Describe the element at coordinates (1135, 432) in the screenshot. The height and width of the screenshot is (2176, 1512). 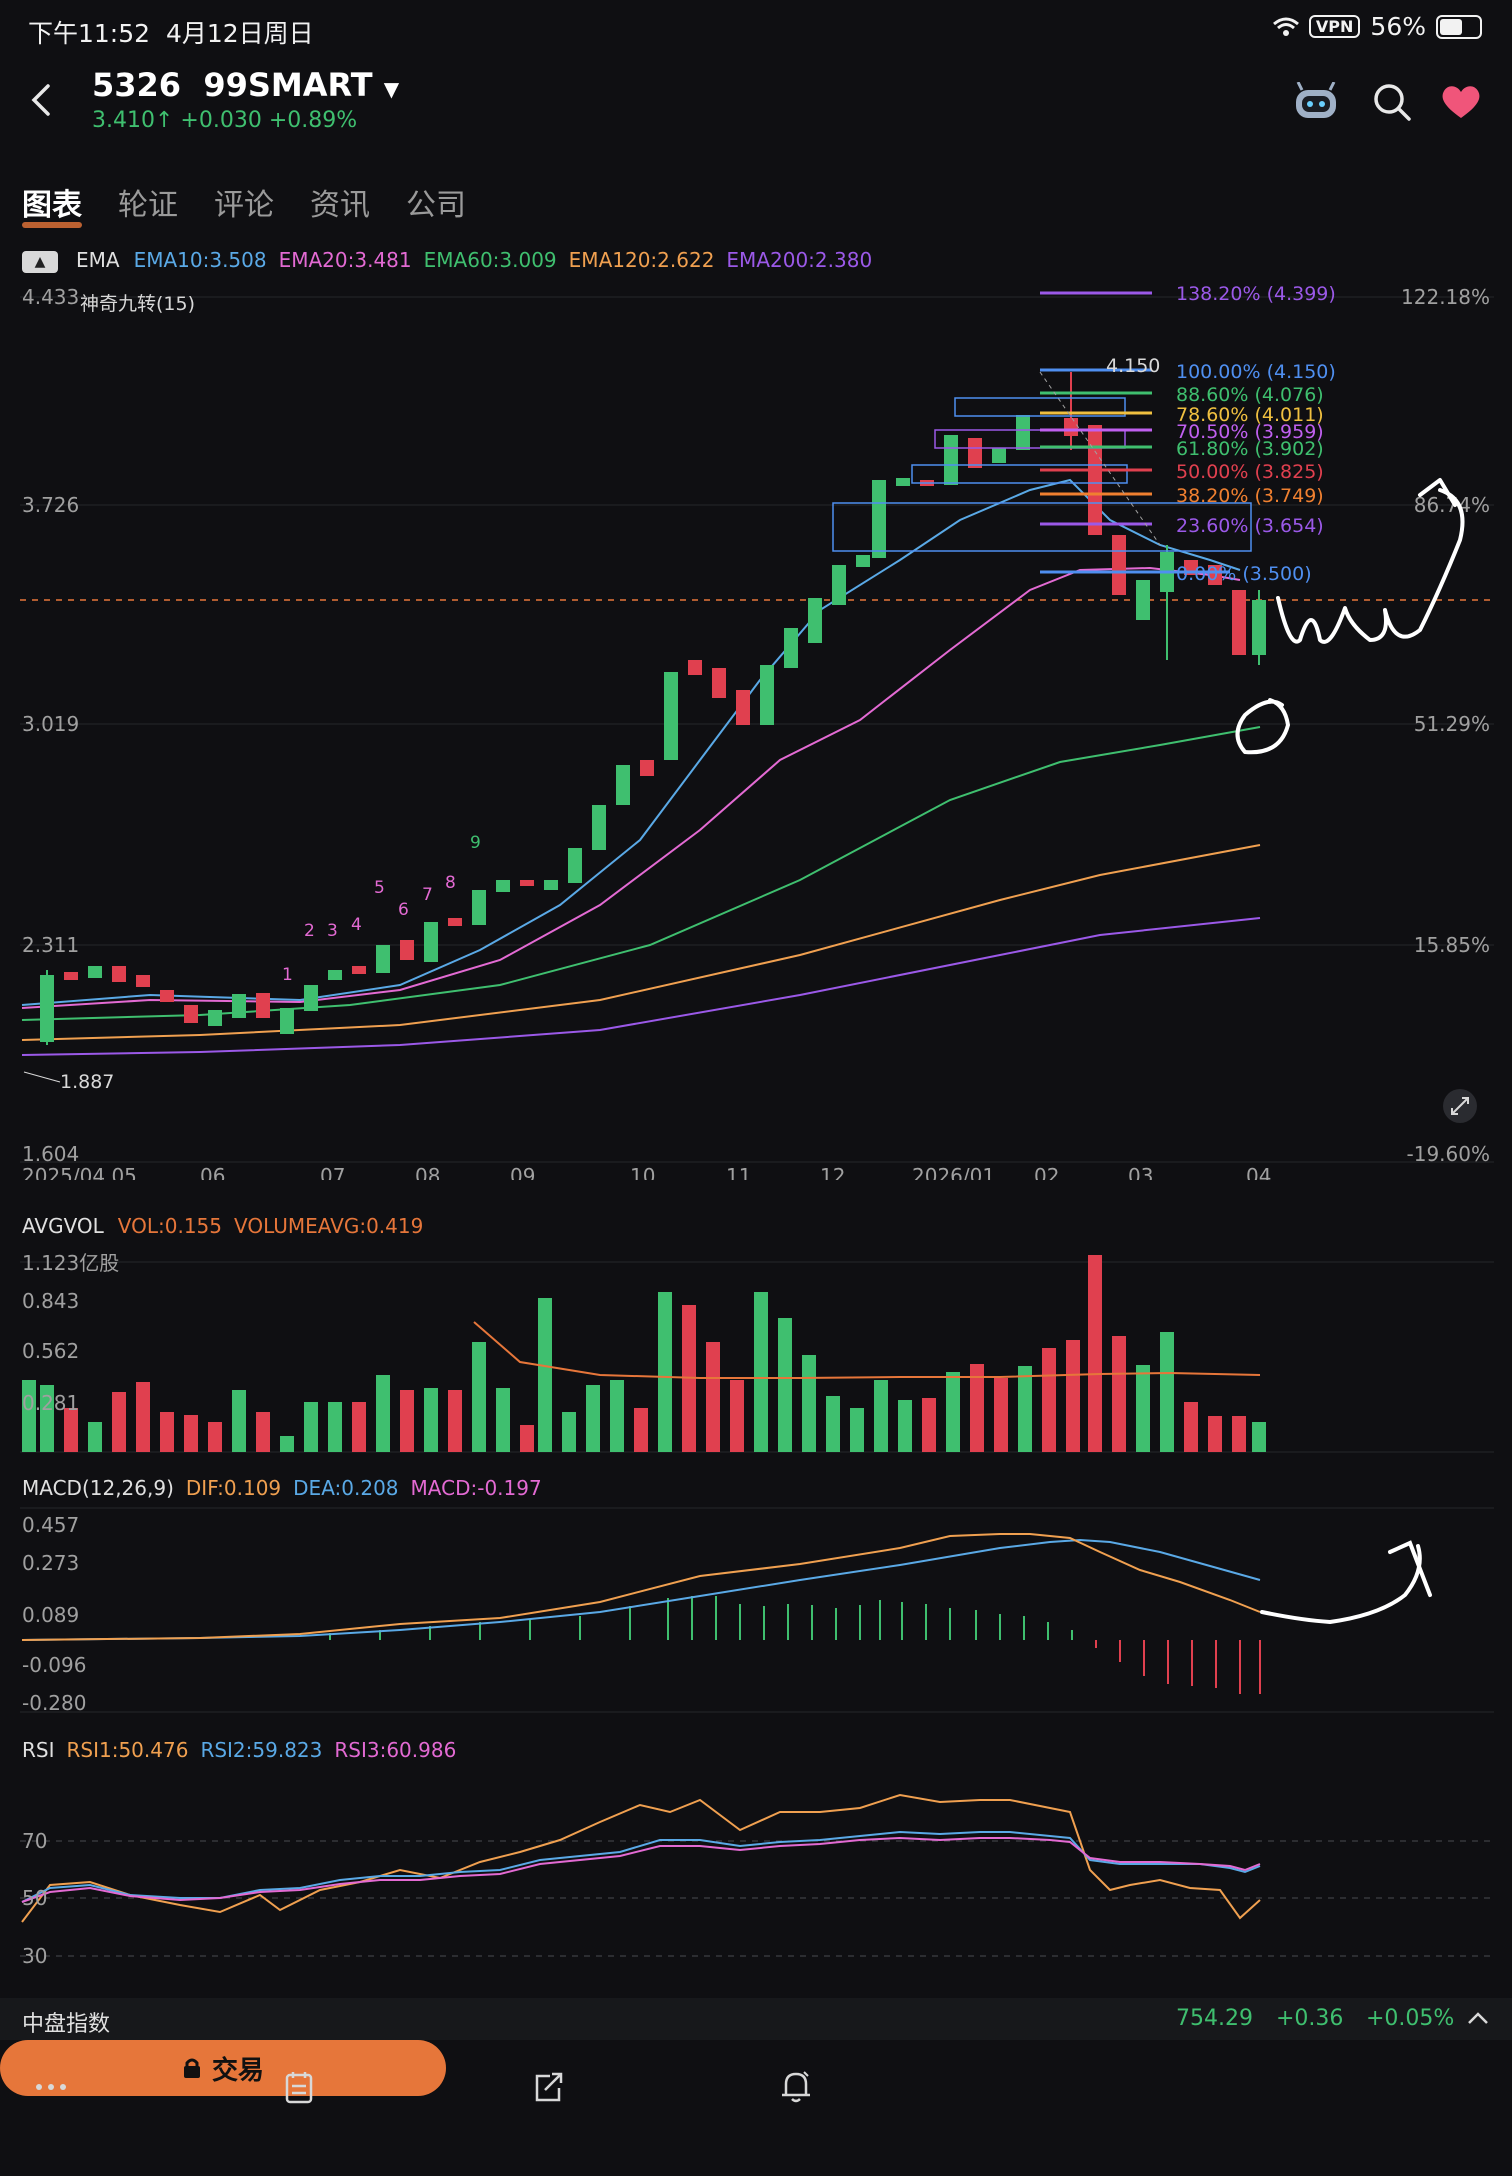
I see `fib-lines` at that location.